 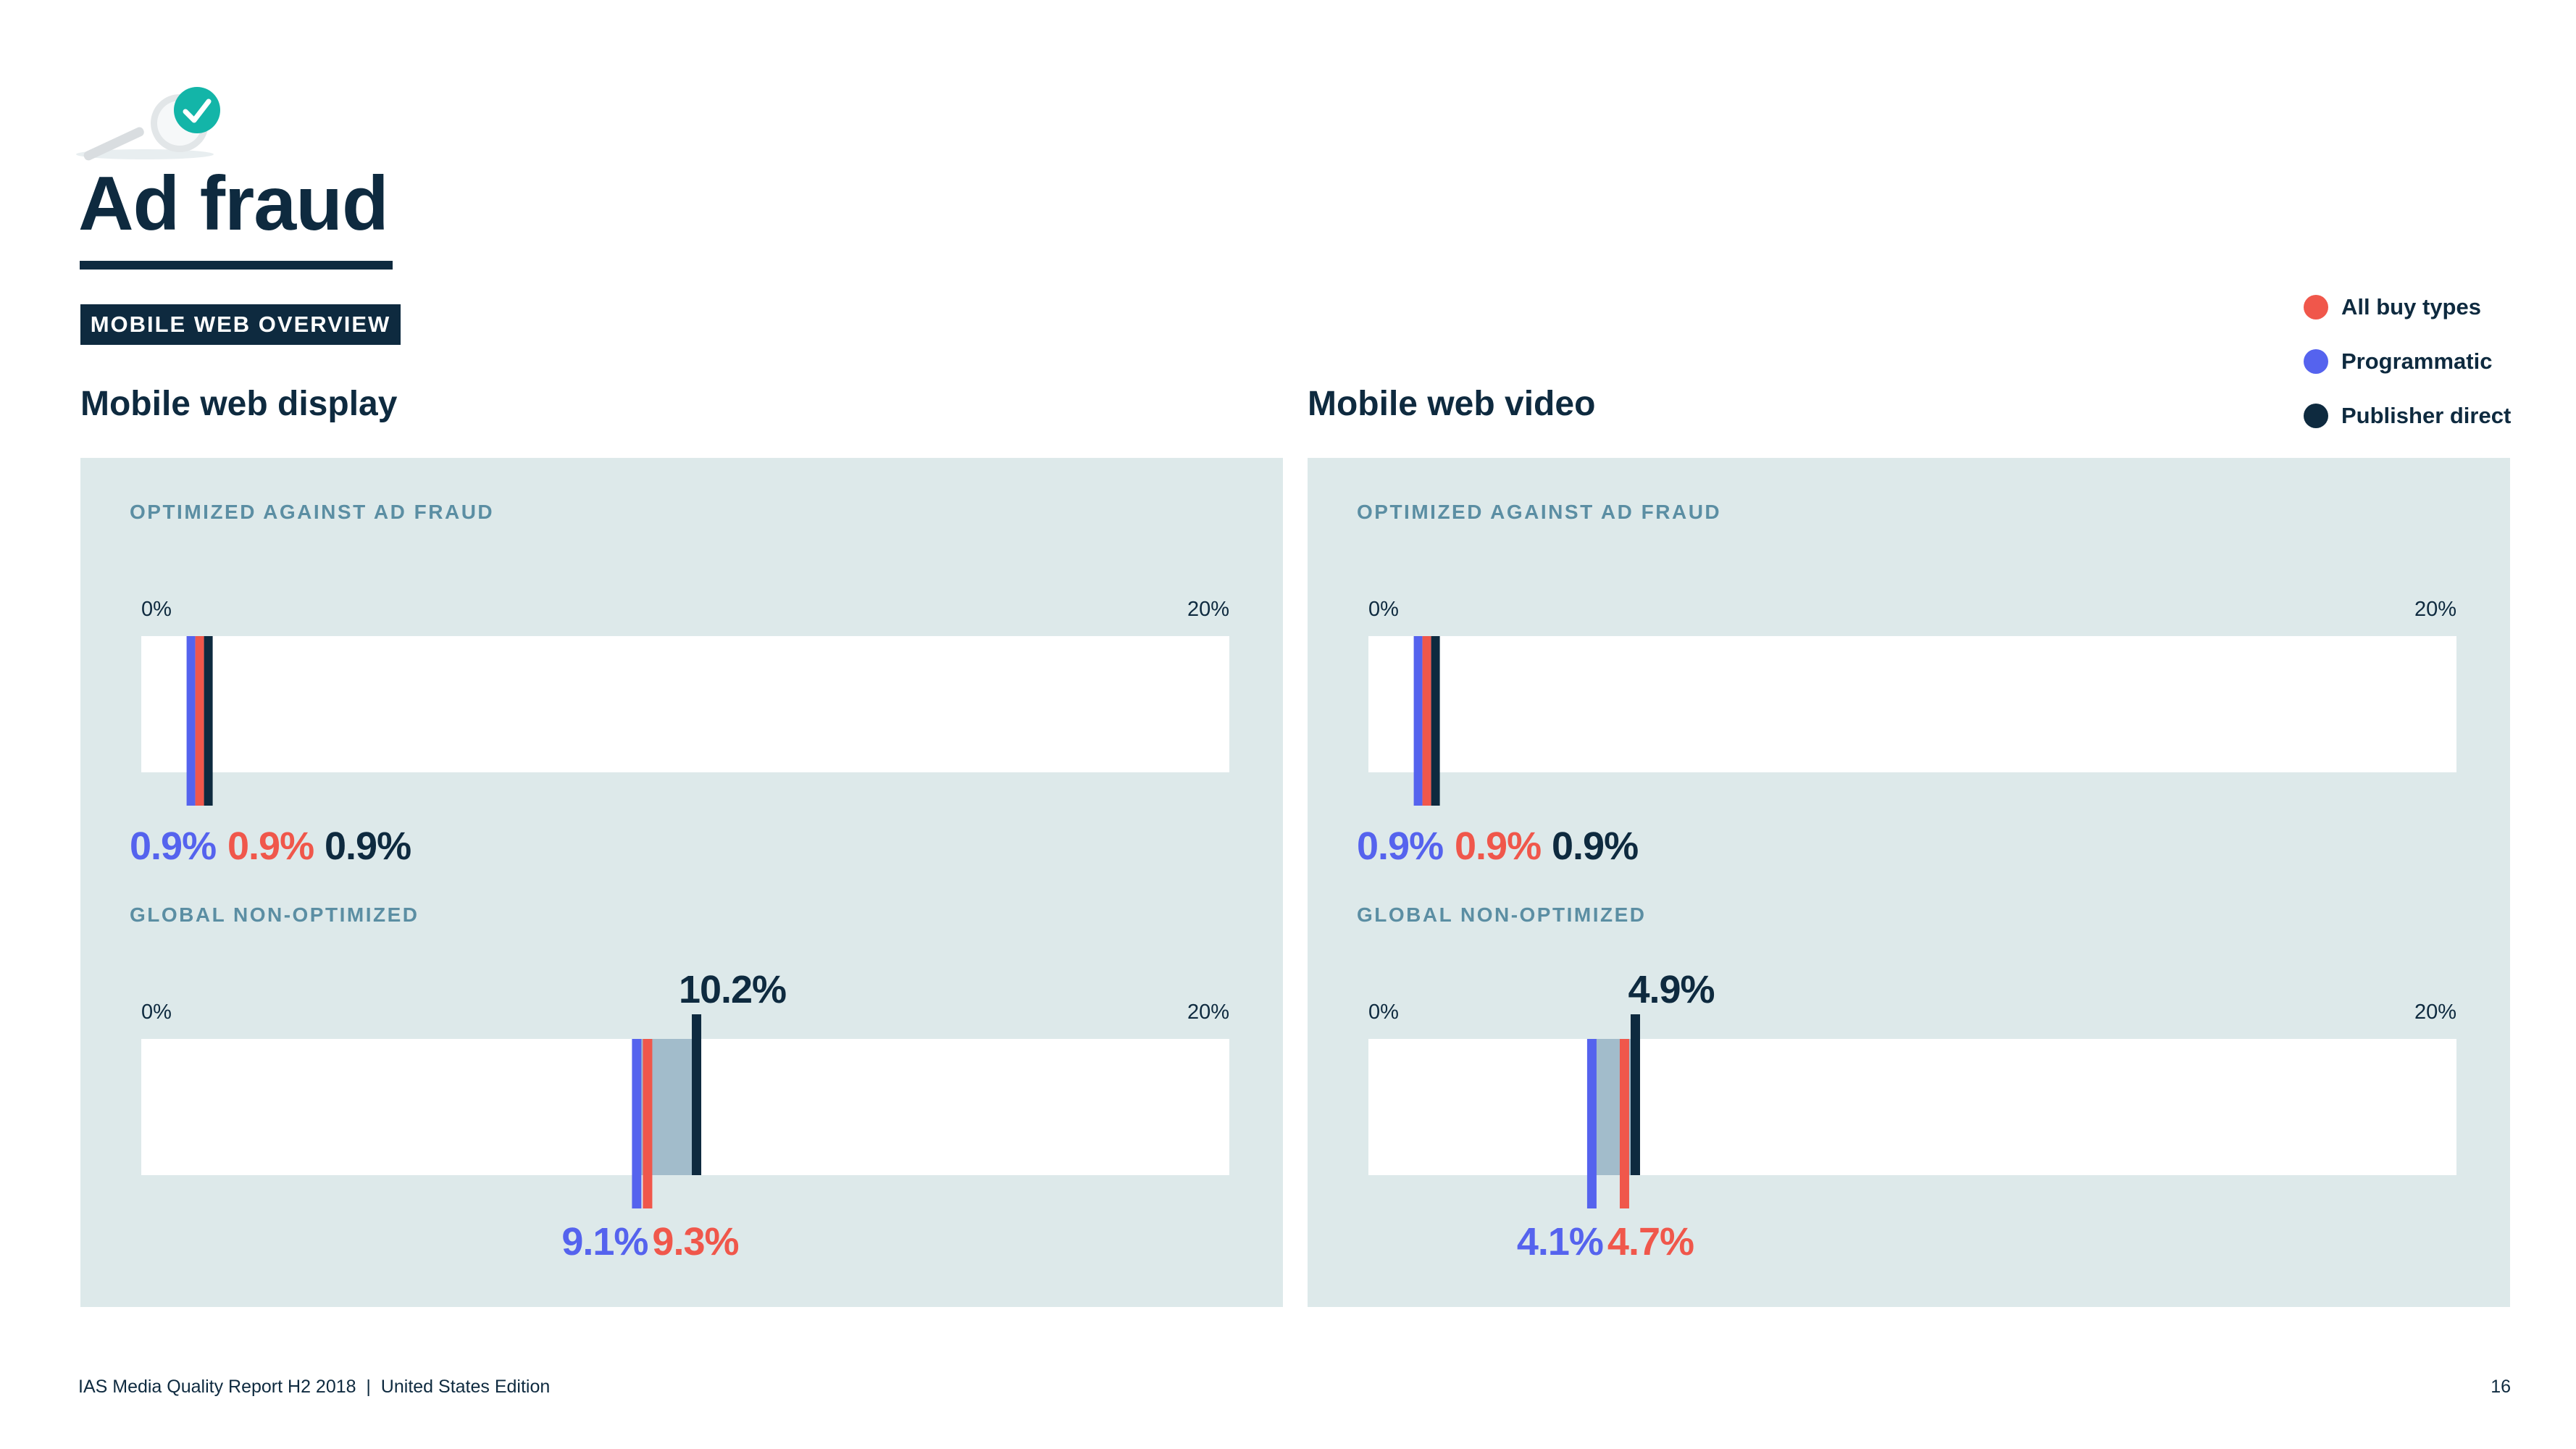 I want to click on data-label-all-buy-types: 9.3%, so click(x=695, y=1242).